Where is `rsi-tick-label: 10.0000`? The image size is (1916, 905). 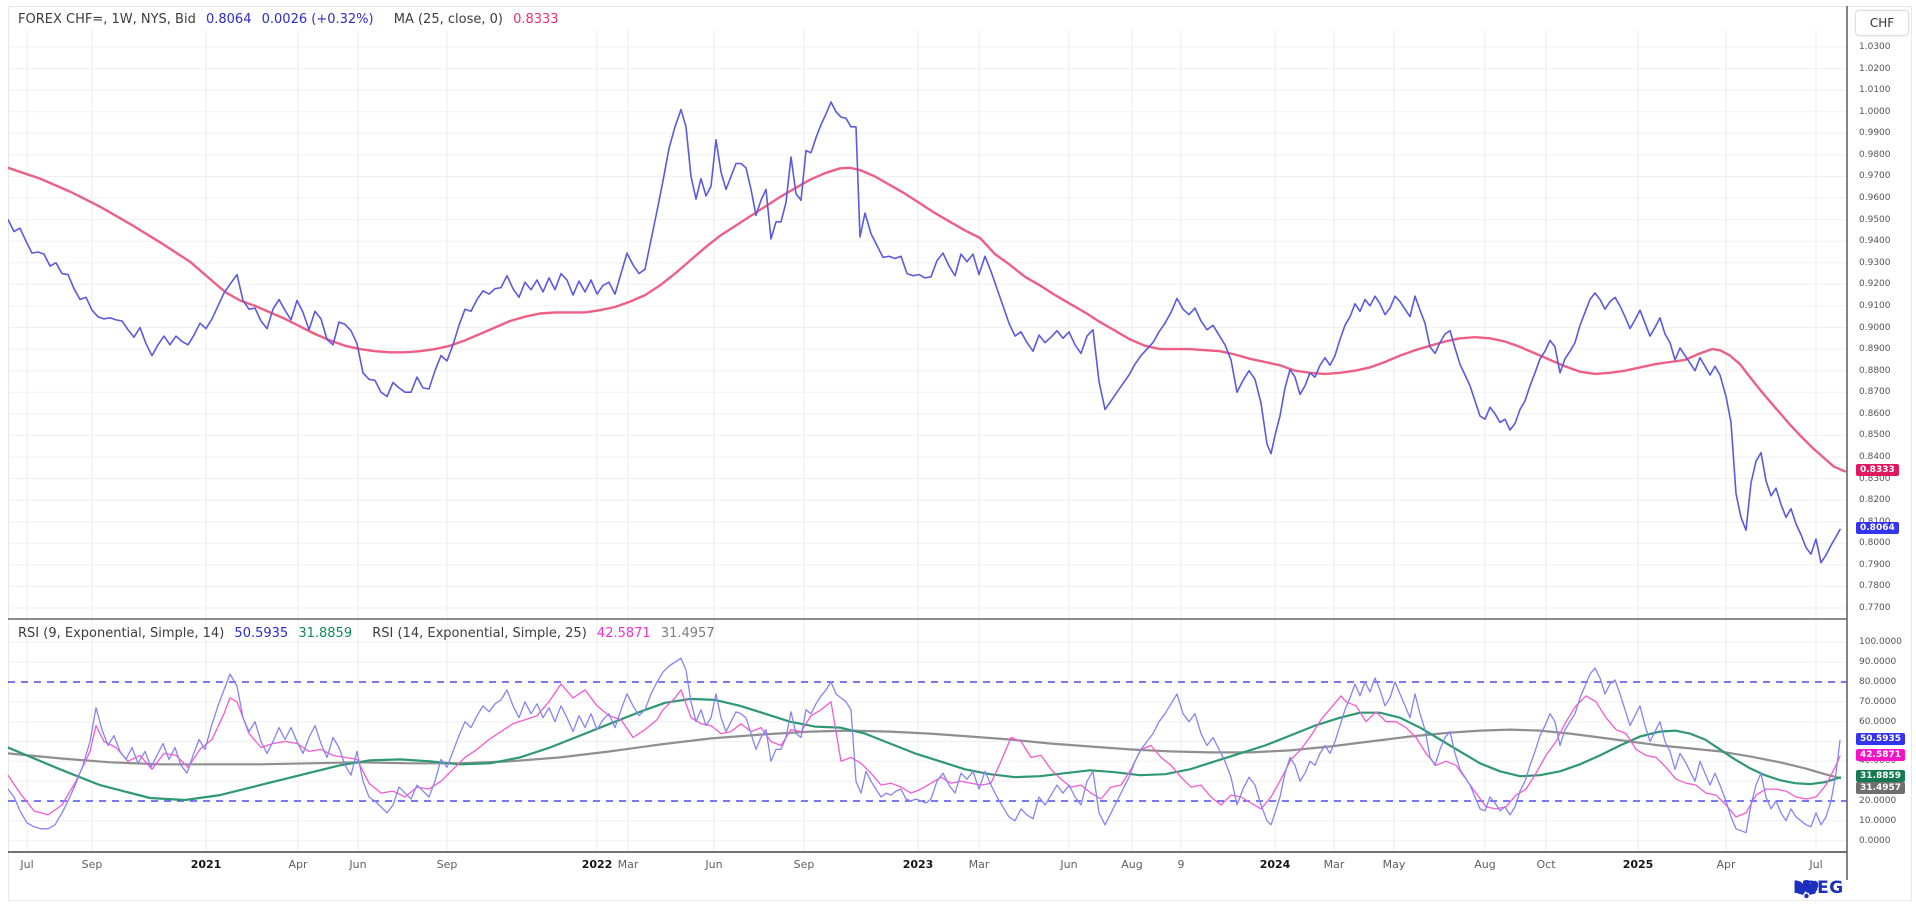
rsi-tick-label: 10.0000 is located at coordinates (1878, 820).